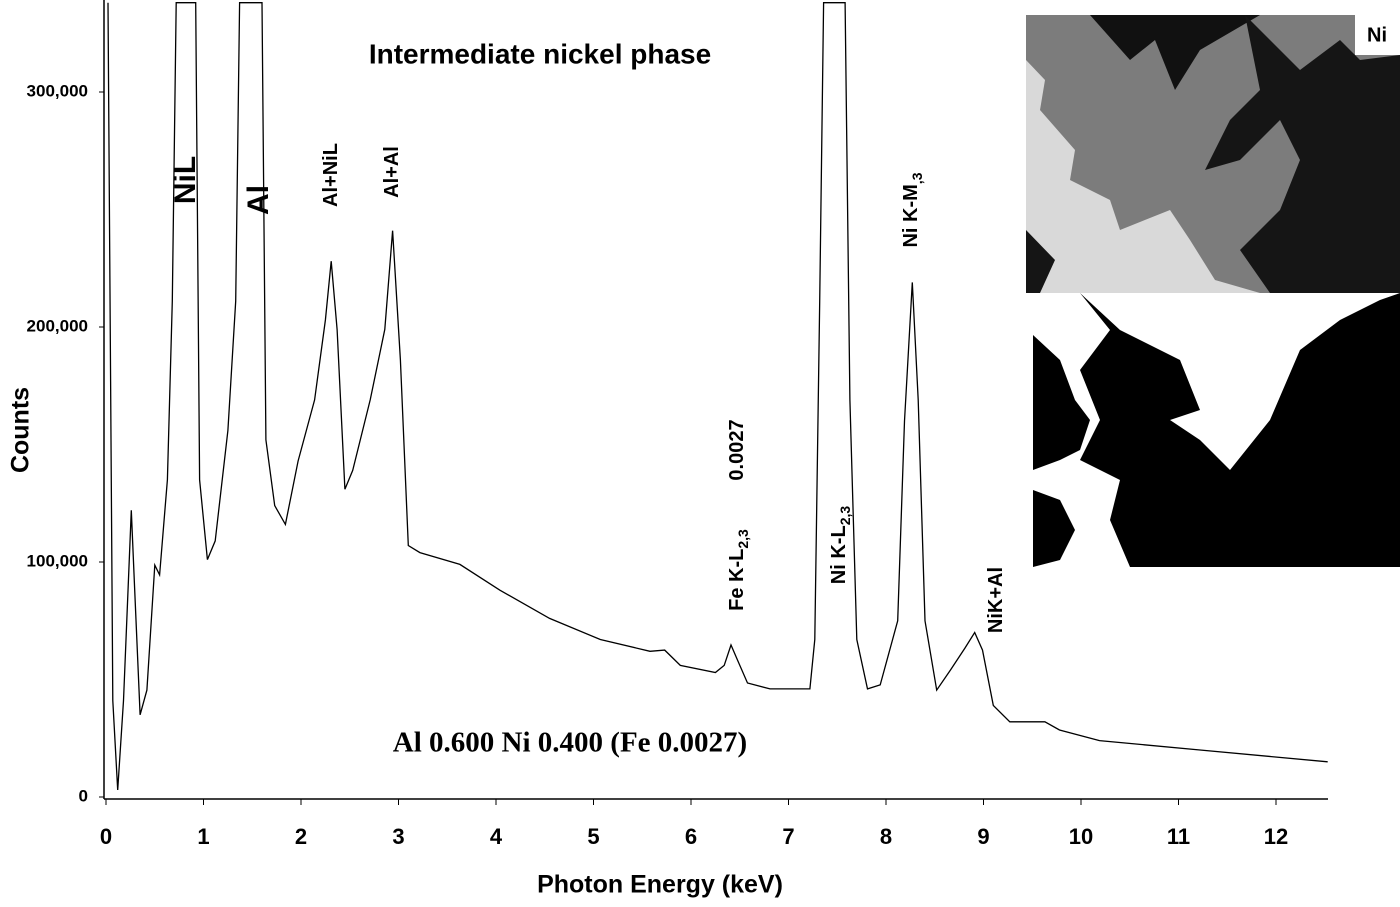 The height and width of the screenshot is (907, 1400). What do you see at coordinates (570, 743) in the screenshot?
I see `formula: Al 0.600 Ni 0.400 (Fe 0.0027)` at bounding box center [570, 743].